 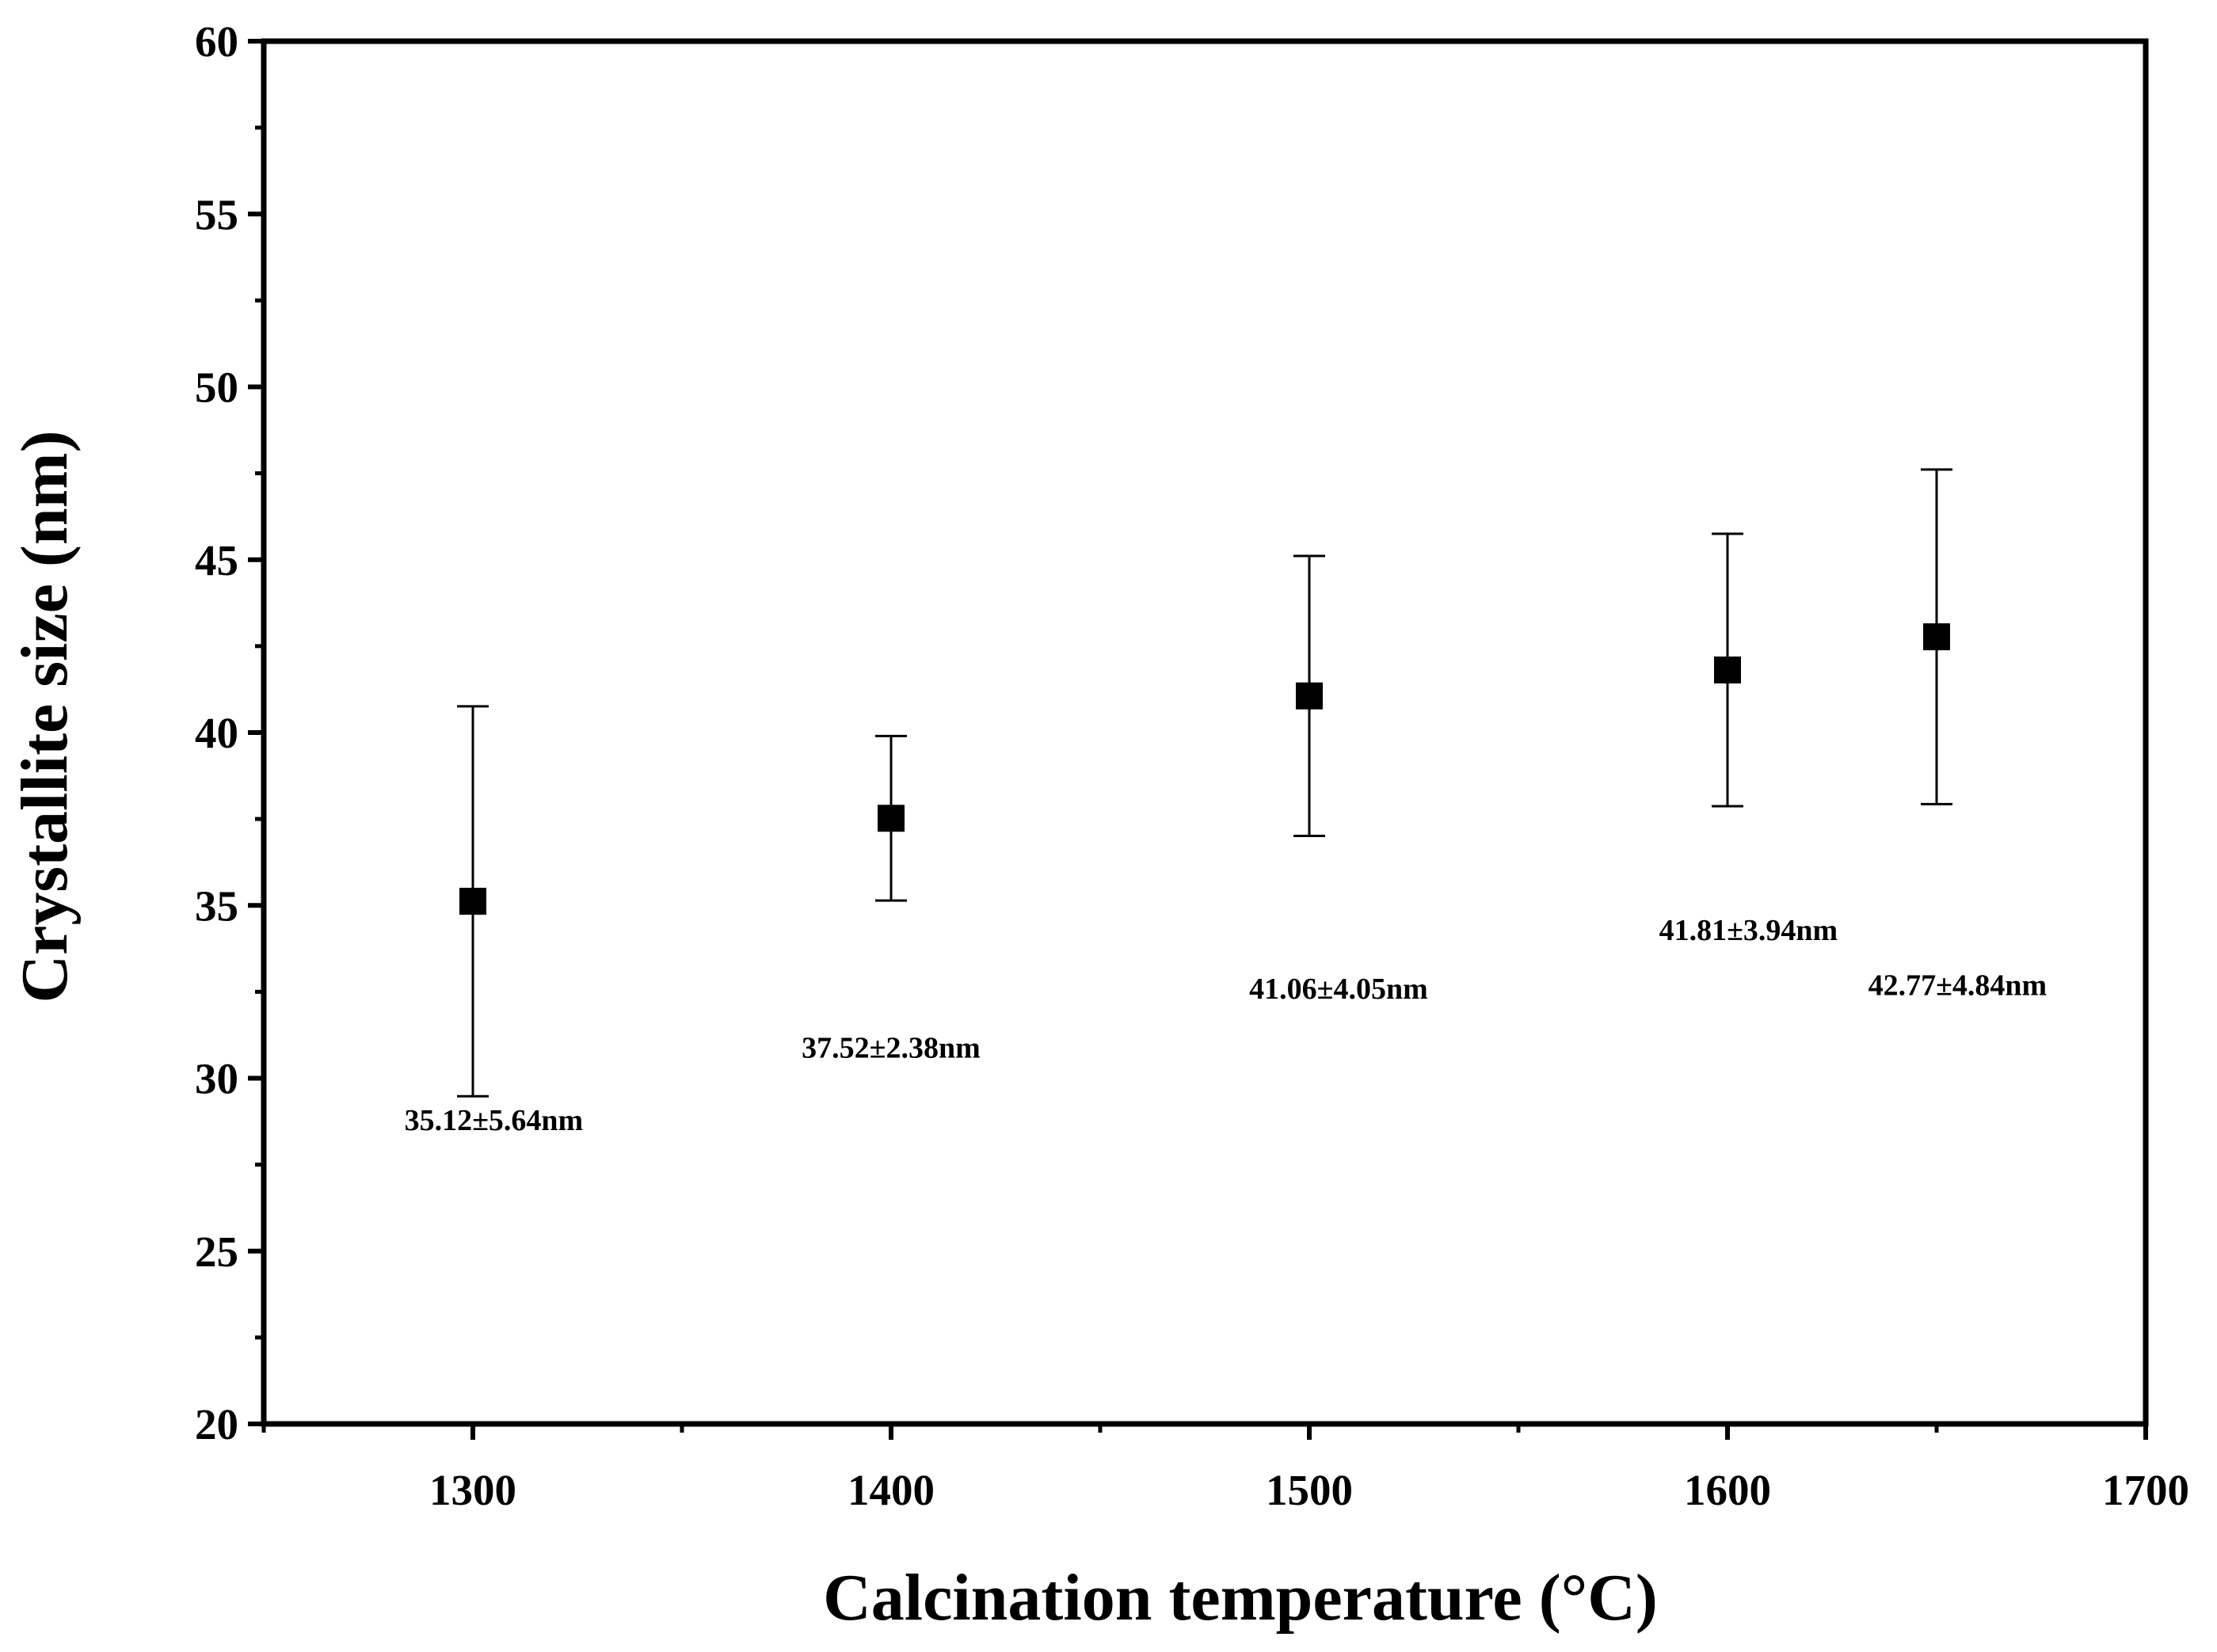 What do you see at coordinates (216, 1424) in the screenshot?
I see `y-tick-label: 20` at bounding box center [216, 1424].